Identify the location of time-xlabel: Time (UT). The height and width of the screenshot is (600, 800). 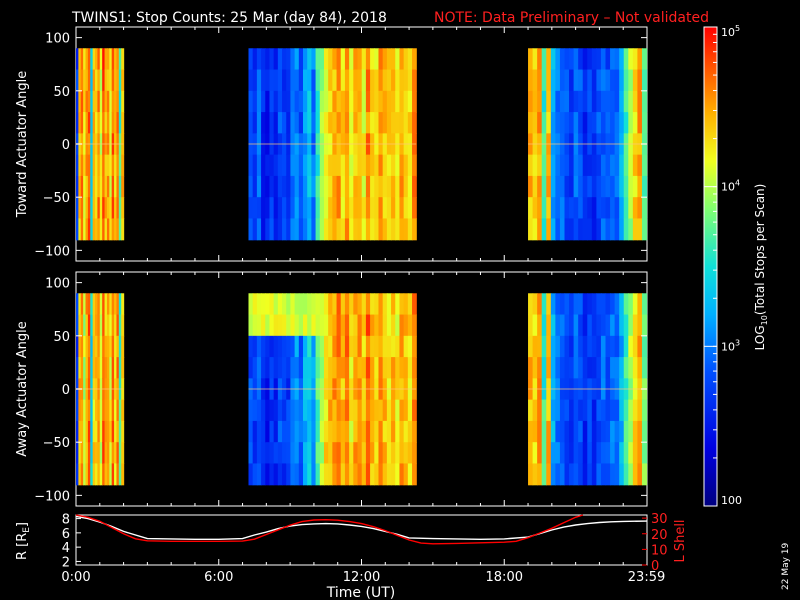
(360, 592).